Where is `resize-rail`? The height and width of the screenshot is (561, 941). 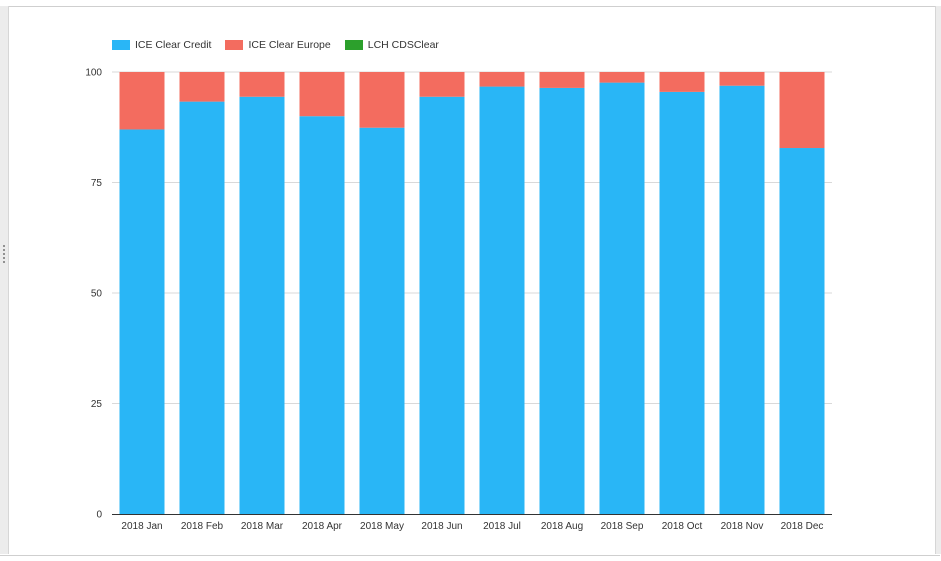 resize-rail is located at coordinates (4, 280).